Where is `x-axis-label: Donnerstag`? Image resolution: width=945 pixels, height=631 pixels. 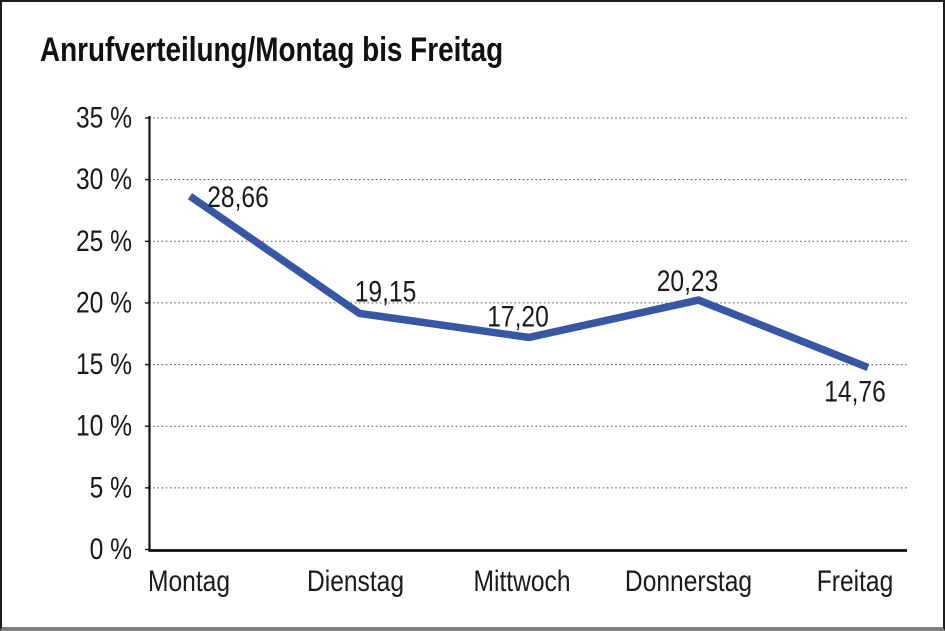
x-axis-label: Donnerstag is located at coordinates (688, 581).